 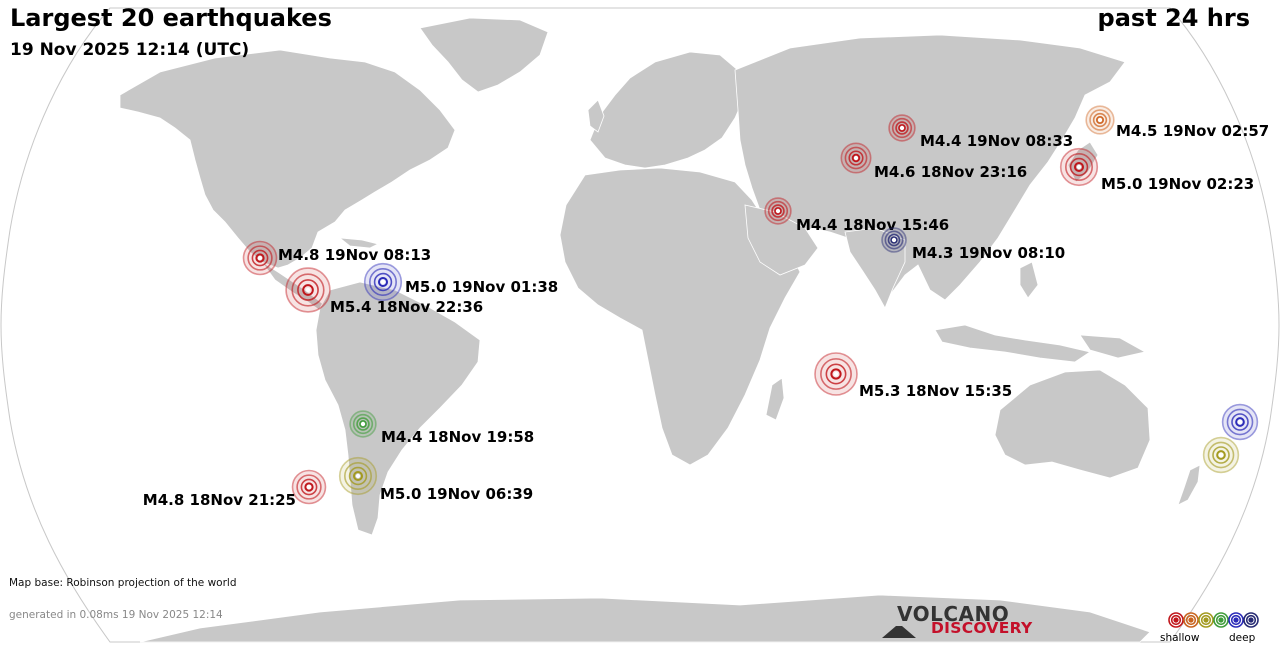 I want to click on earthquake-marker: M4.6 18Nov 23:16, so click(x=933, y=161).